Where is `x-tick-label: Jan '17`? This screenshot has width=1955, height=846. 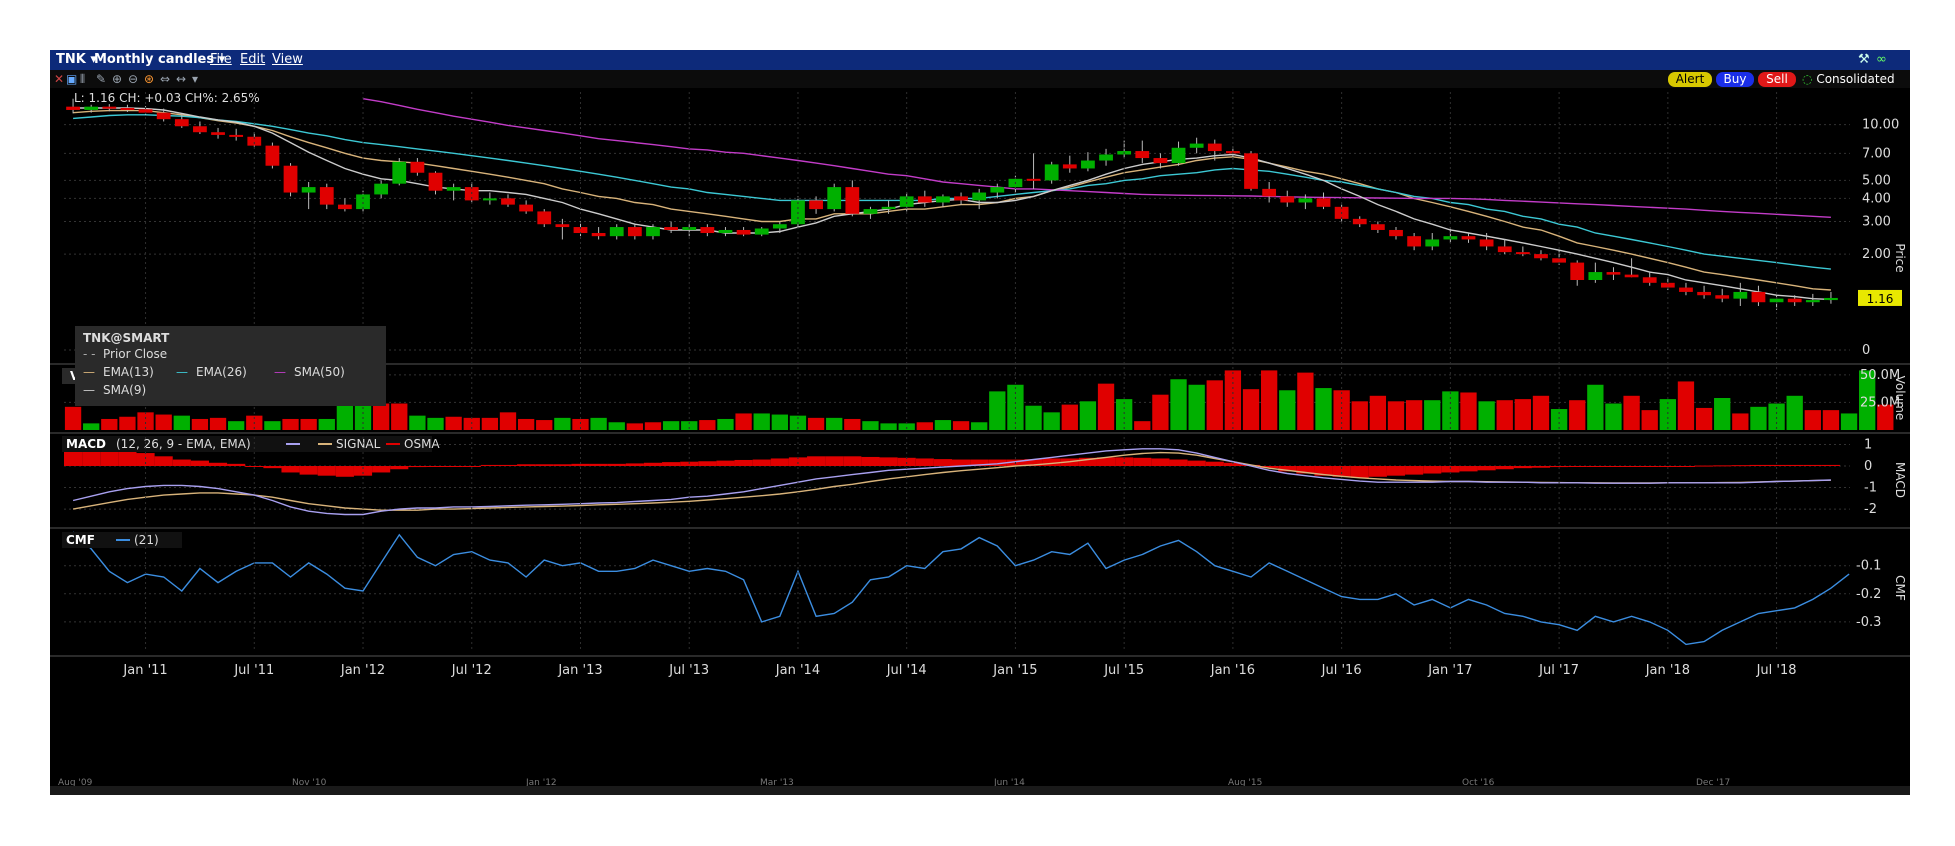 x-tick-label: Jan '17 is located at coordinates (1449, 670).